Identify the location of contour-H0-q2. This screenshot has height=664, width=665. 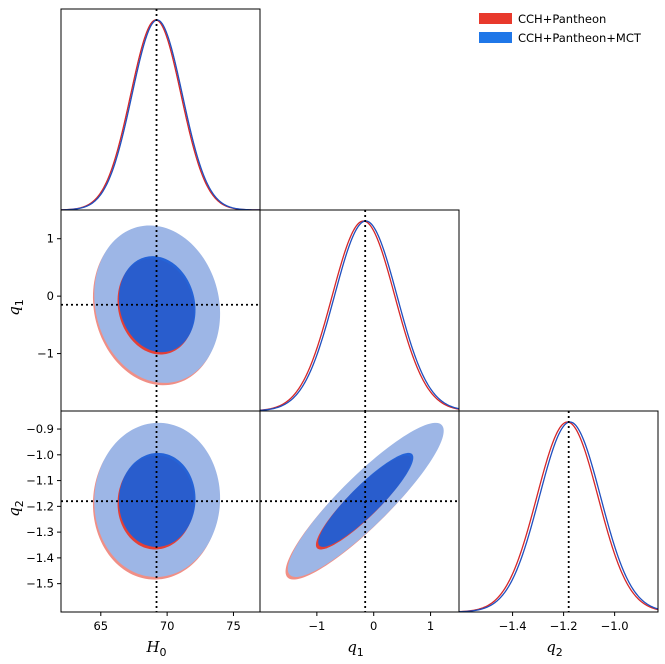
(160, 511).